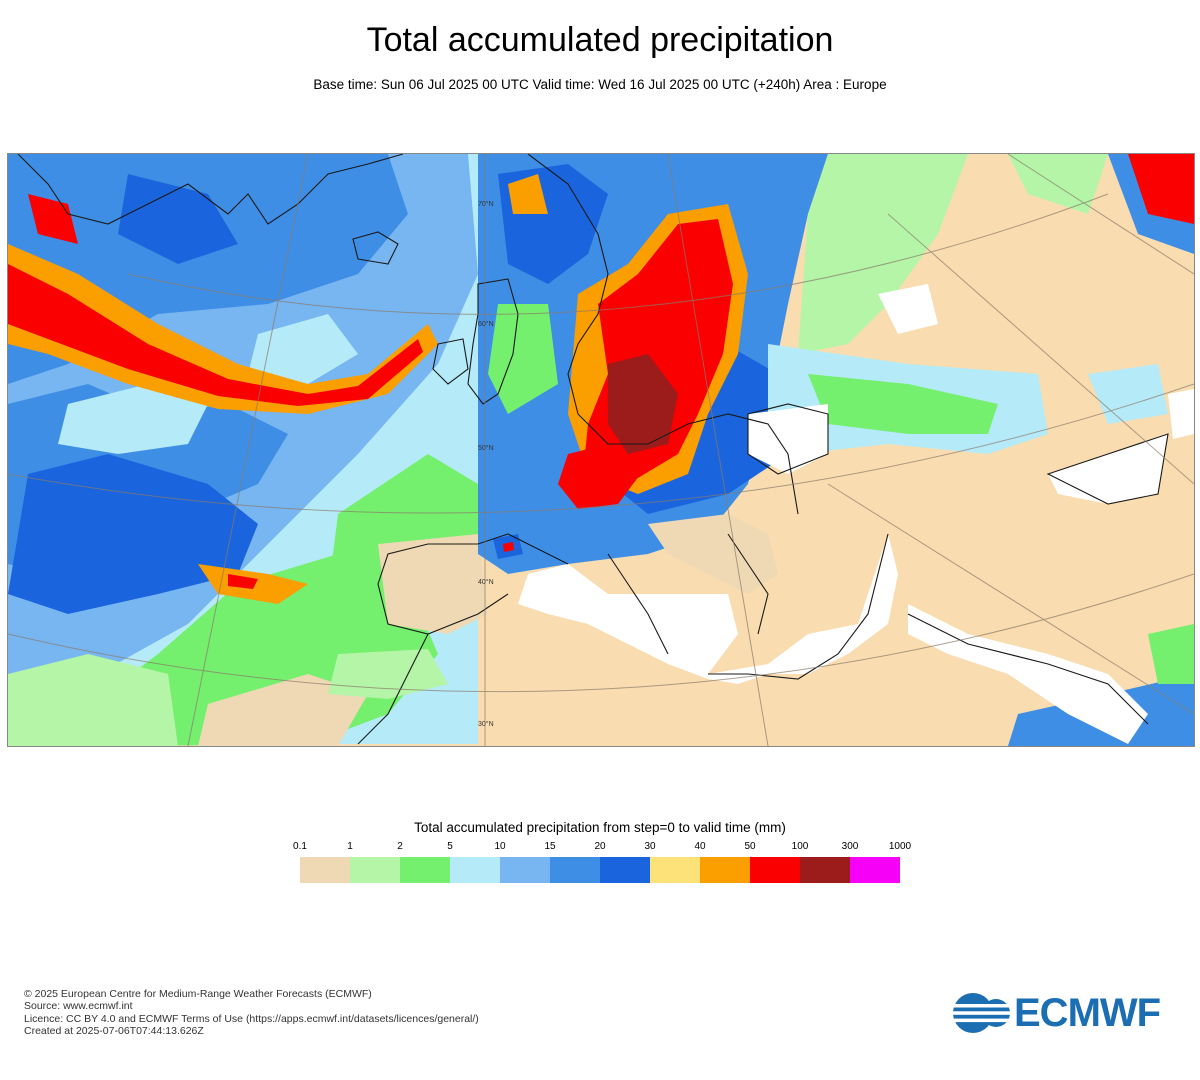 This screenshot has height=1080, width=1200. I want to click on ecmwf-logo: ECMWF, so click(1067, 1013).